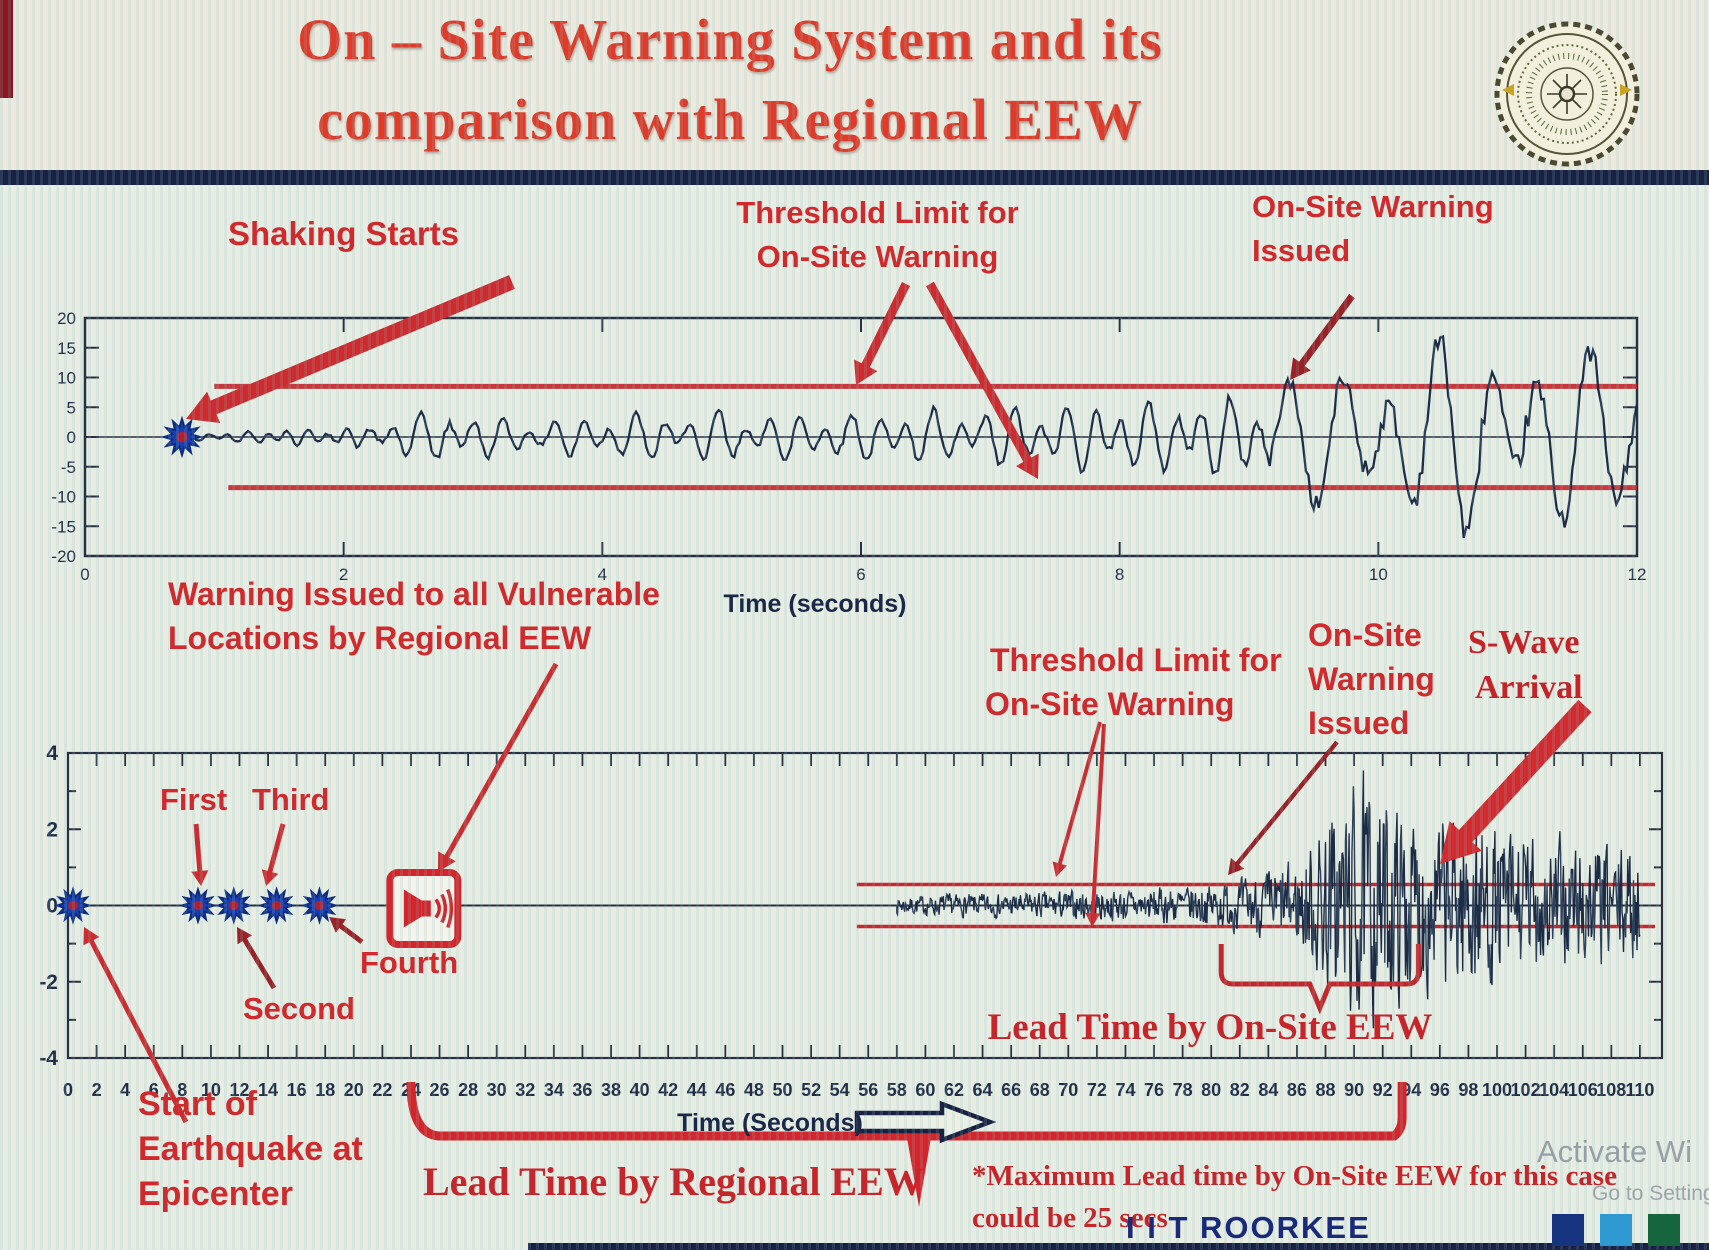  What do you see at coordinates (1097, 1090) in the screenshot?
I see `tick-label: 72` at bounding box center [1097, 1090].